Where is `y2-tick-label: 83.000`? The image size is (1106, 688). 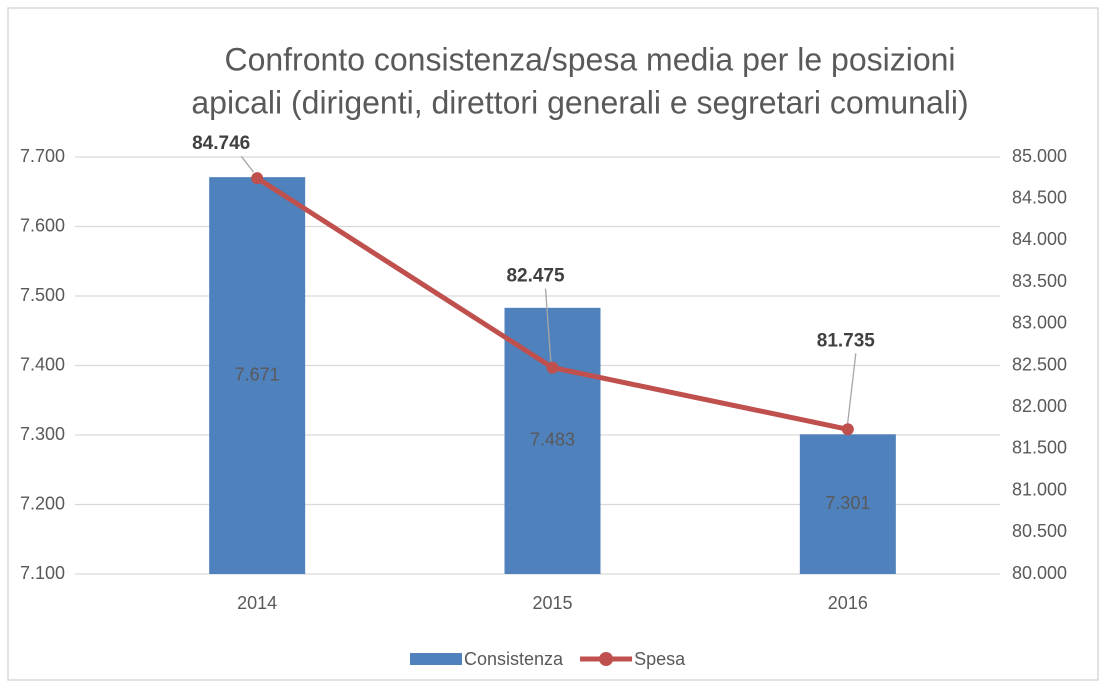 y2-tick-label: 83.000 is located at coordinates (1039, 323).